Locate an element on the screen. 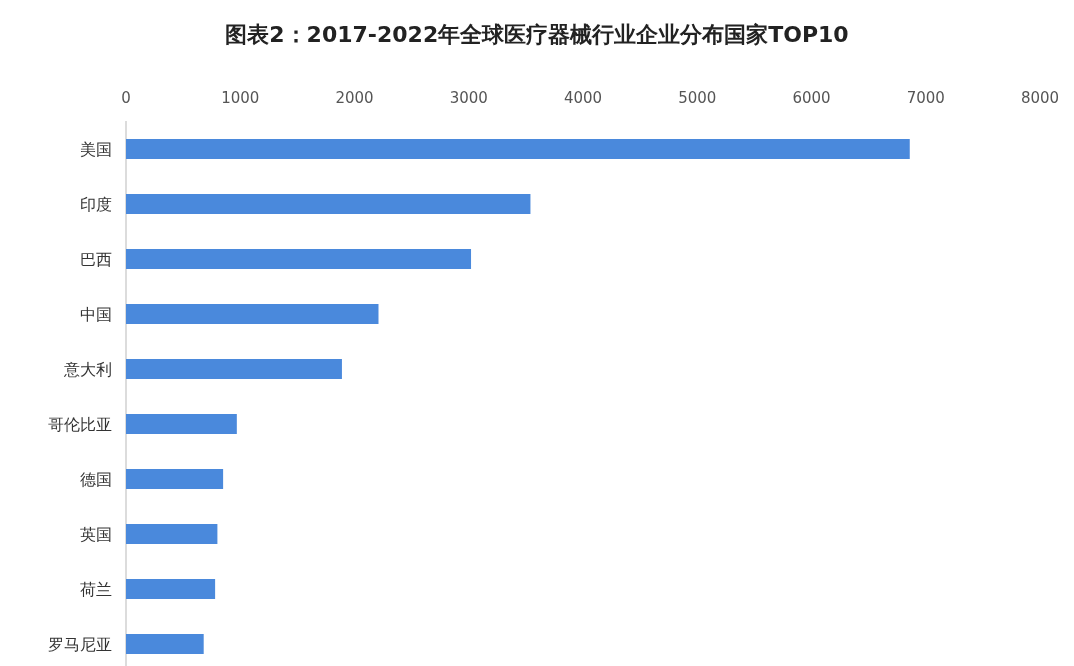 Image resolution: width=1074 pixels, height=666 pixels. y-tick-label: 哥伦比亚 is located at coordinates (80, 424).